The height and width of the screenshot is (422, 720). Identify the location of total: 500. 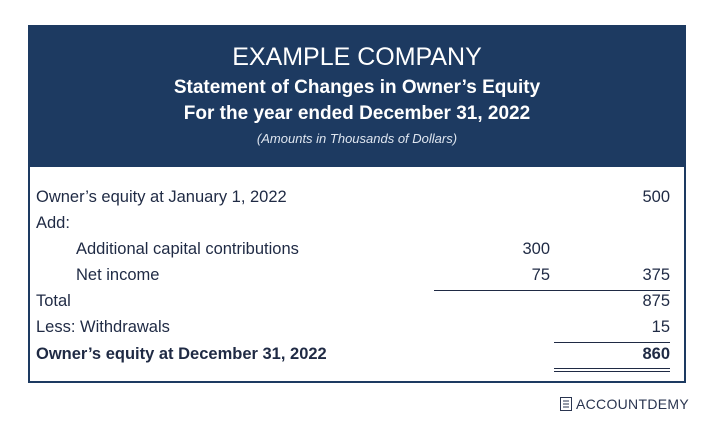
(656, 197).